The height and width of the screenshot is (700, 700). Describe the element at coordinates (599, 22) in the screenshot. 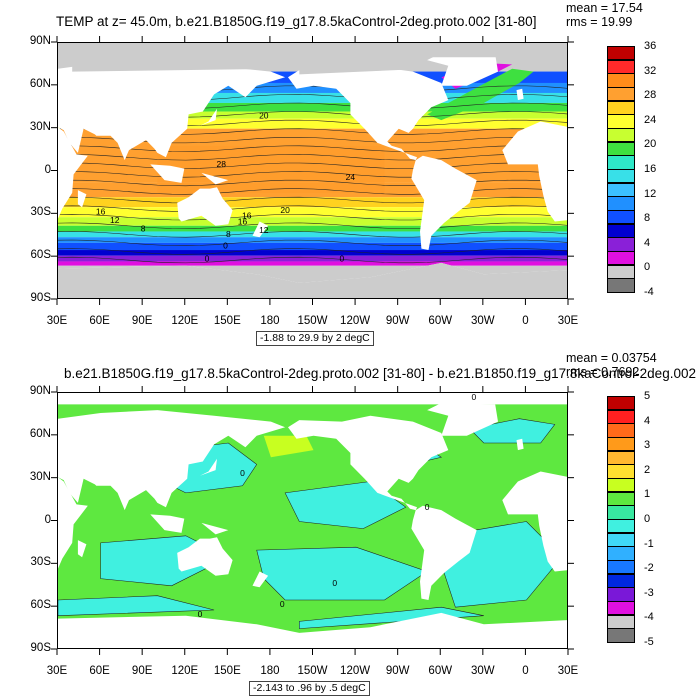

I see `panel-1-rms: rms = 19.99` at that location.